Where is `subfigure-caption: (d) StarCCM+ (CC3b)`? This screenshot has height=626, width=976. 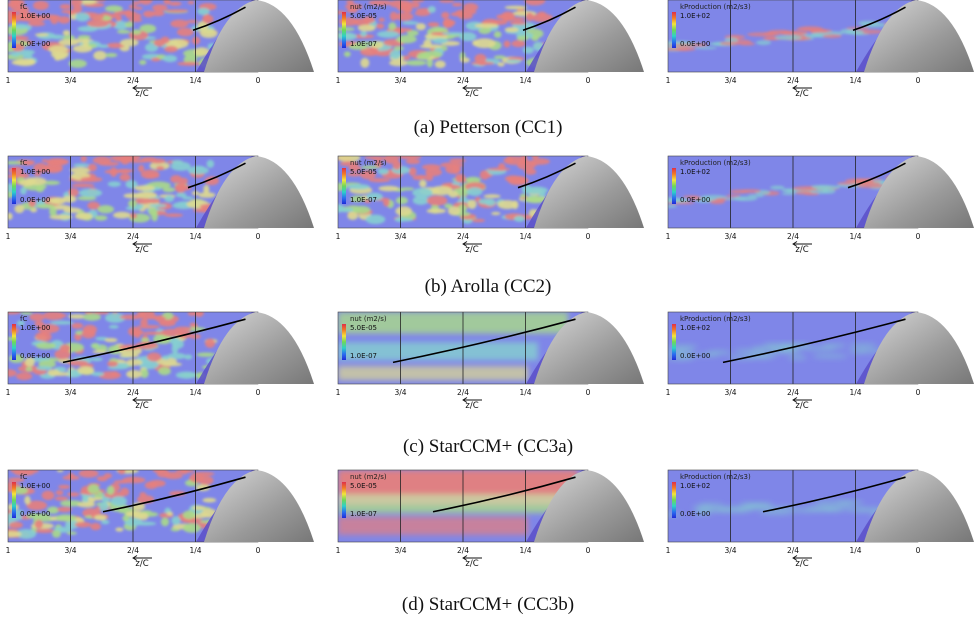
subfigure-caption: (d) StarCCM+ (CC3b) is located at coordinates (488, 604).